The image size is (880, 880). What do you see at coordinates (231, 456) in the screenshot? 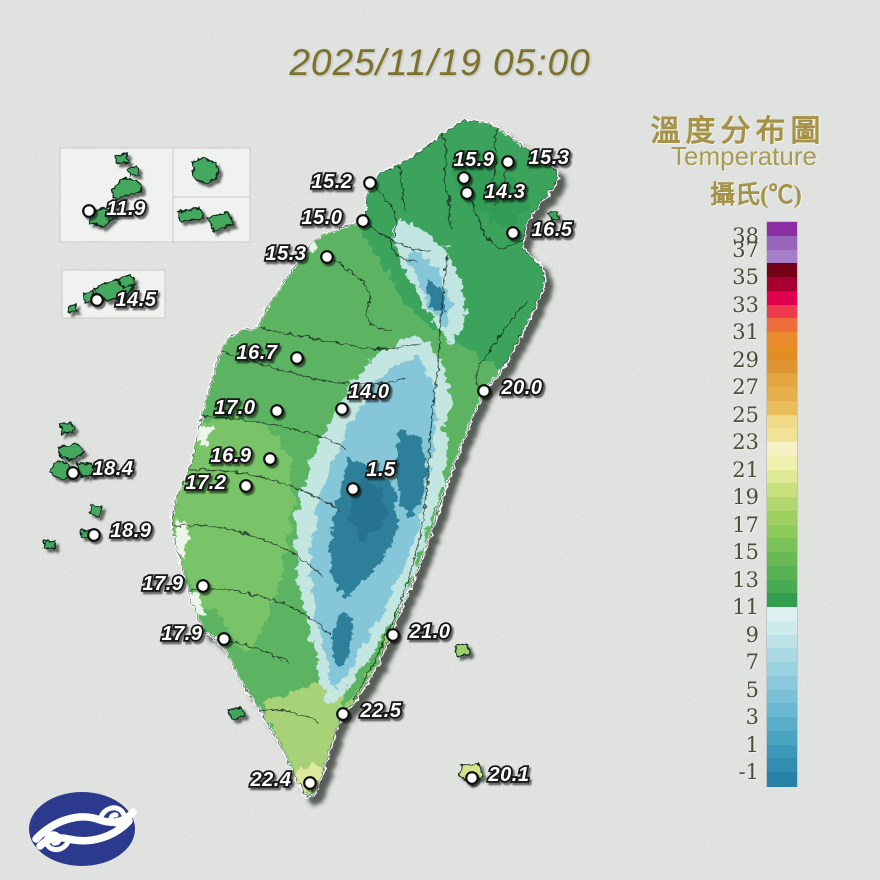
I see `station-temperature-label: 16.9` at bounding box center [231, 456].